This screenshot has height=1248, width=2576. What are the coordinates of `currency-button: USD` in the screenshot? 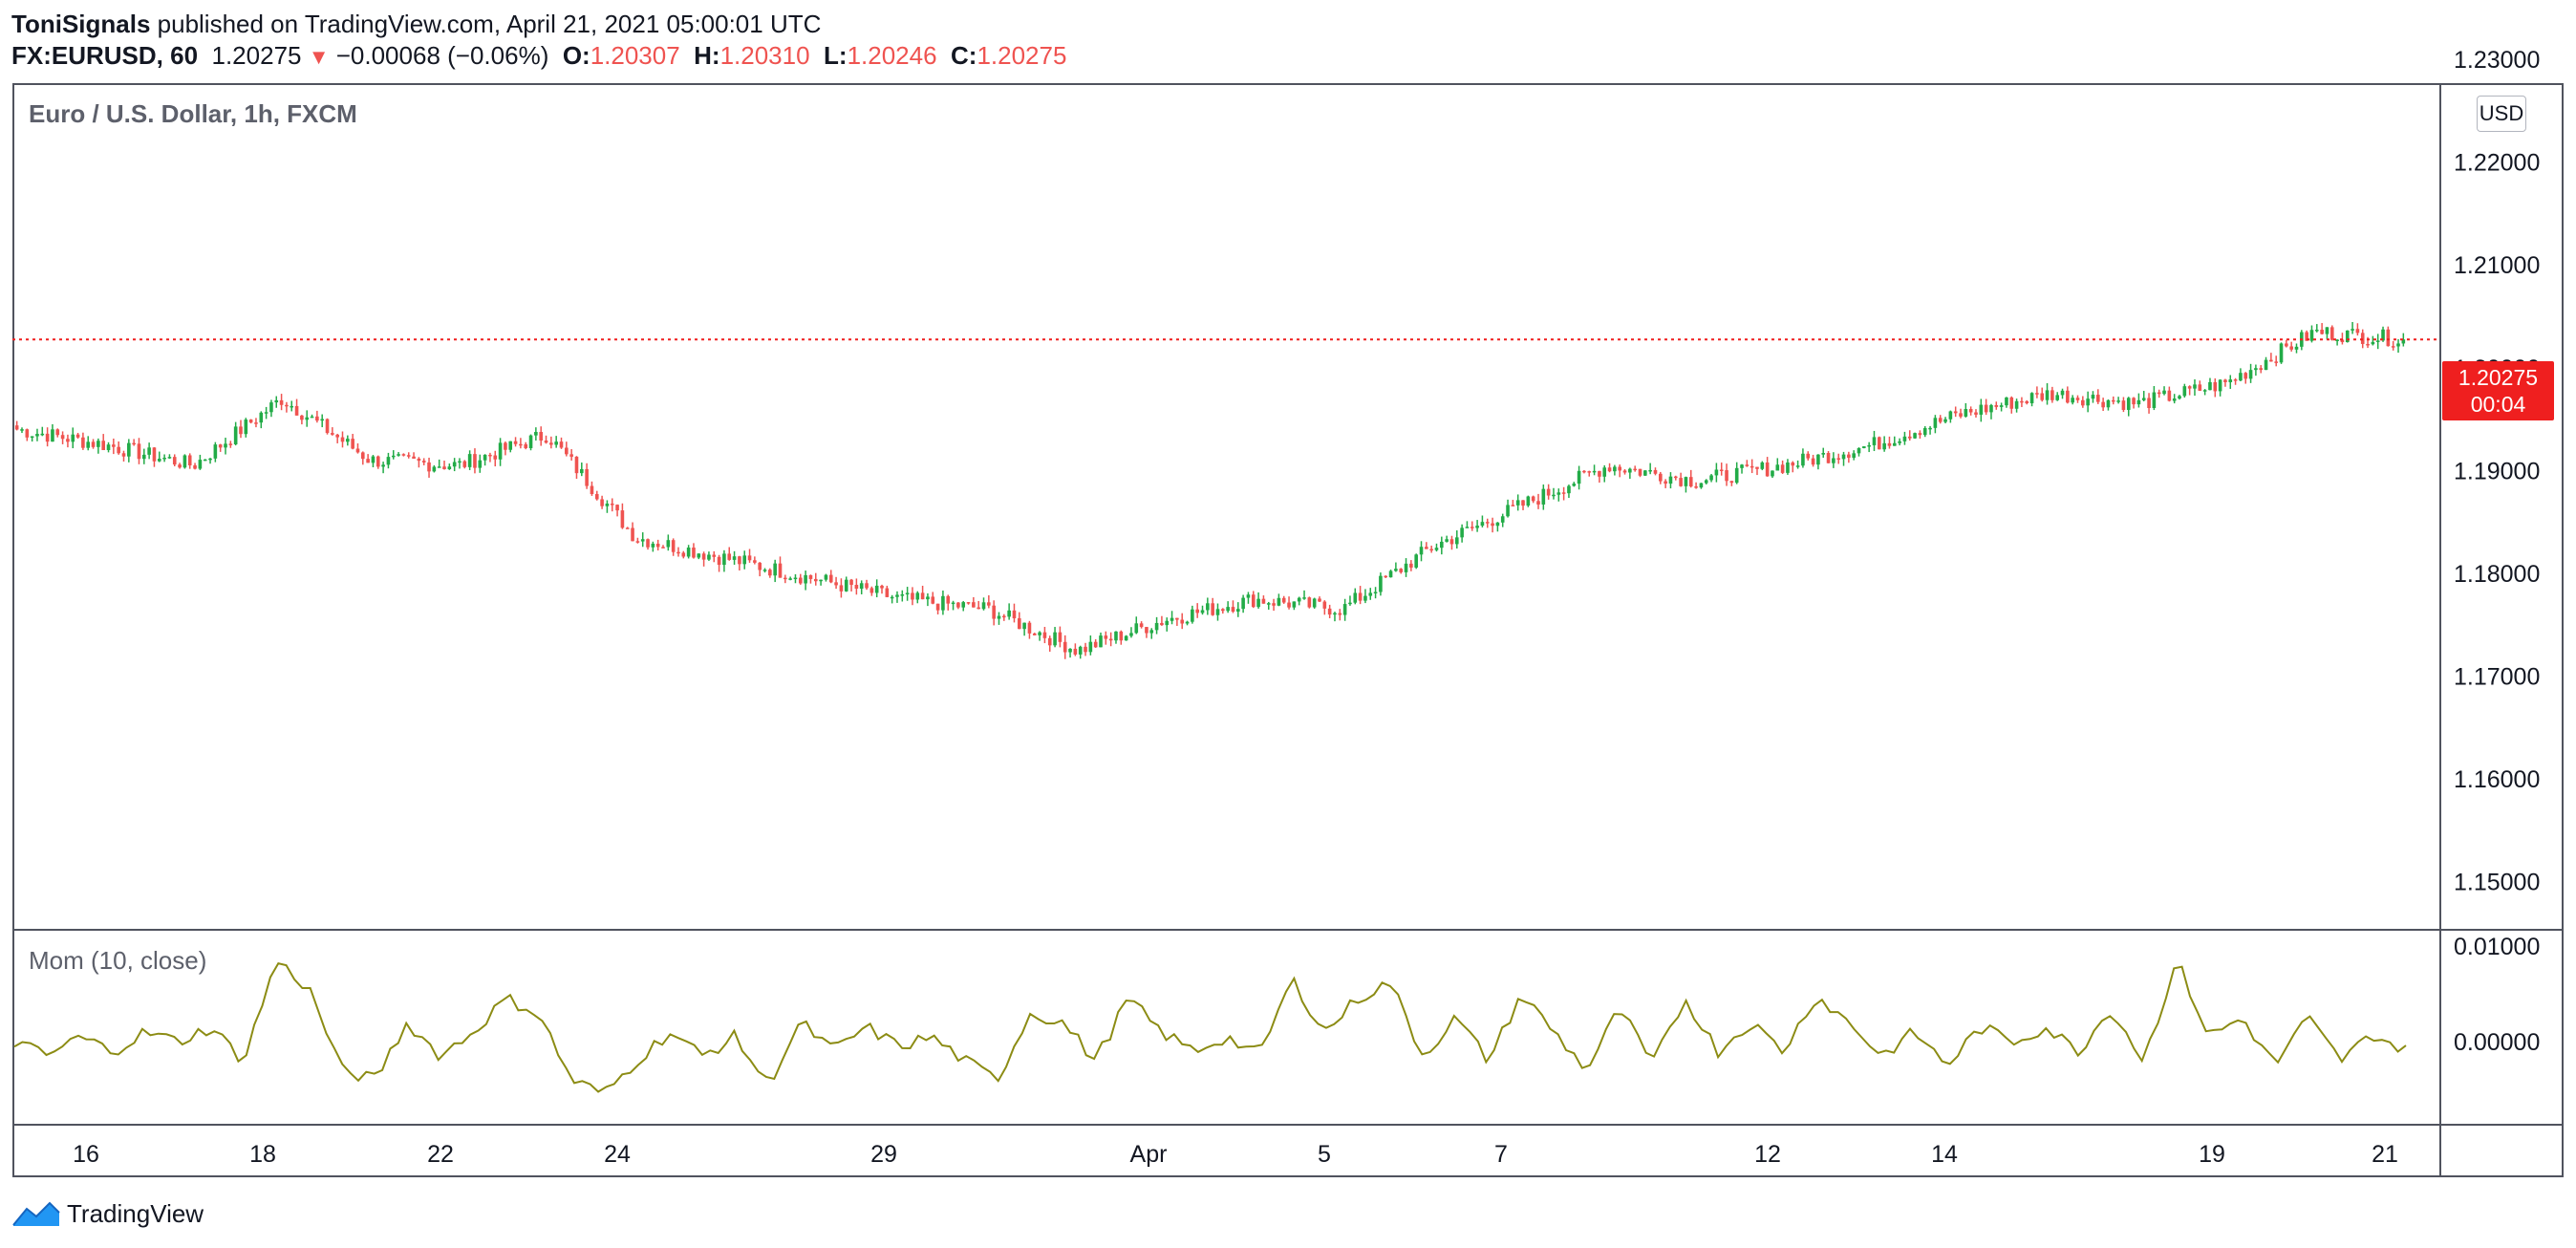 It's located at (2501, 114).